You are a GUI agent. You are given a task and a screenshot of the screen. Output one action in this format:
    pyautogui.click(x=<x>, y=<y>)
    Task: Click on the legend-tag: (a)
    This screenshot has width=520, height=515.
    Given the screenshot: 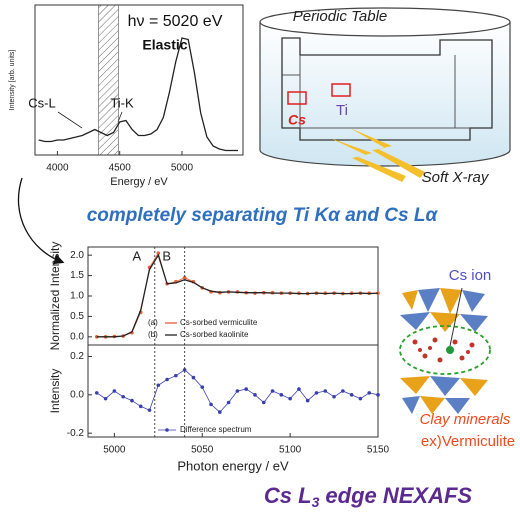 What is the action you would take?
    pyautogui.click(x=153, y=322)
    